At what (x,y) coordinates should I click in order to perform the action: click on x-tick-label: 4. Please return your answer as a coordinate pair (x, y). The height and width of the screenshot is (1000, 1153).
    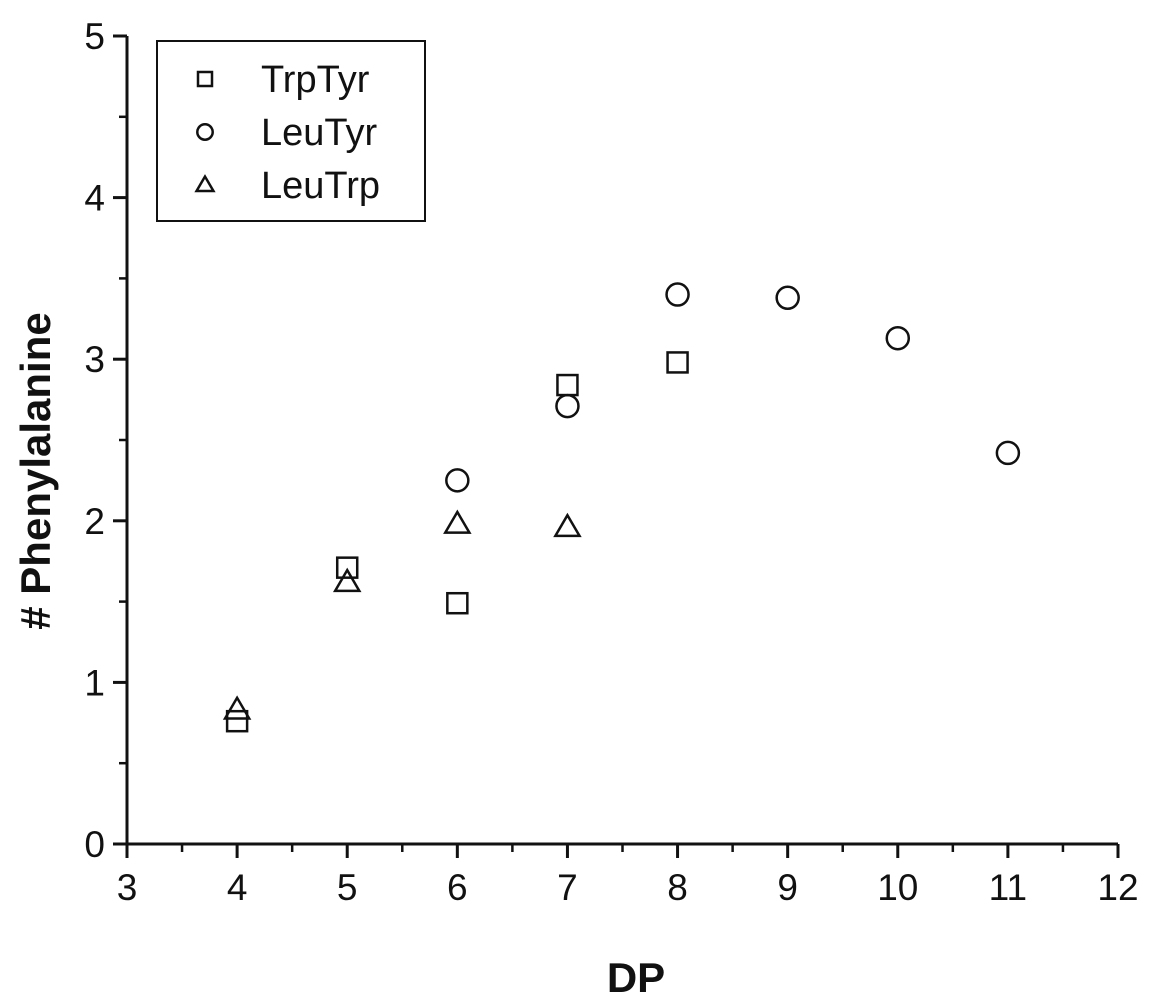
    Looking at the image, I should click on (237, 887).